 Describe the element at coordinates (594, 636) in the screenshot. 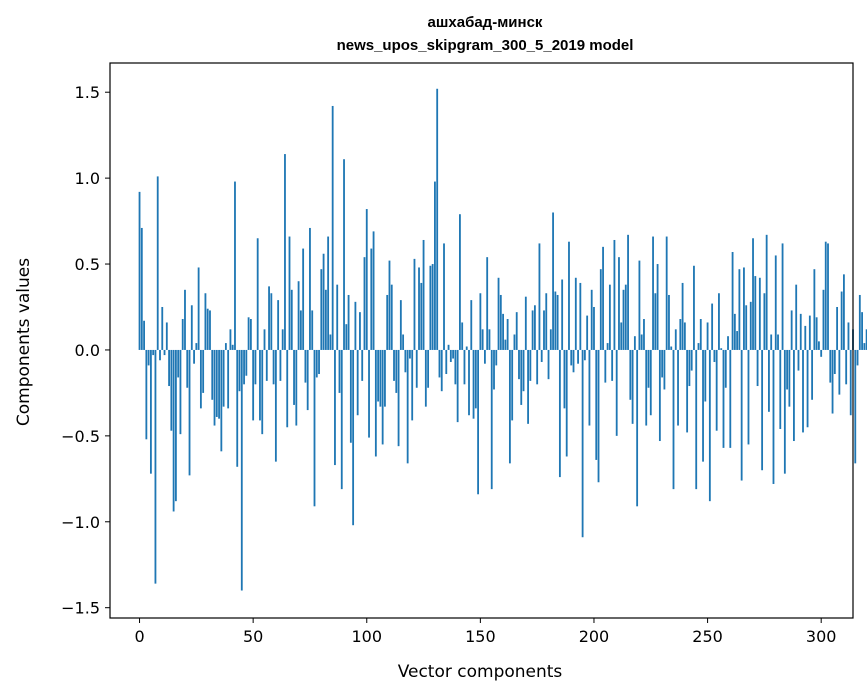

I see `x-tick-label: 200` at that location.